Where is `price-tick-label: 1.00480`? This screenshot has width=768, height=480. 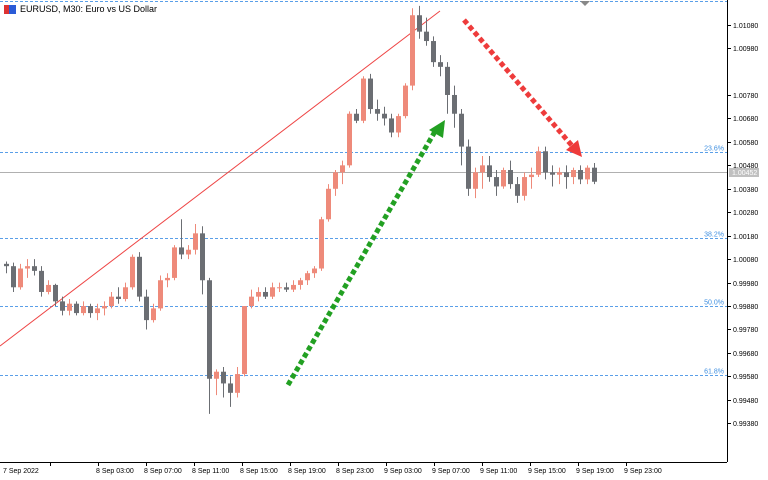 price-tick-label: 1.00480 is located at coordinates (745, 166).